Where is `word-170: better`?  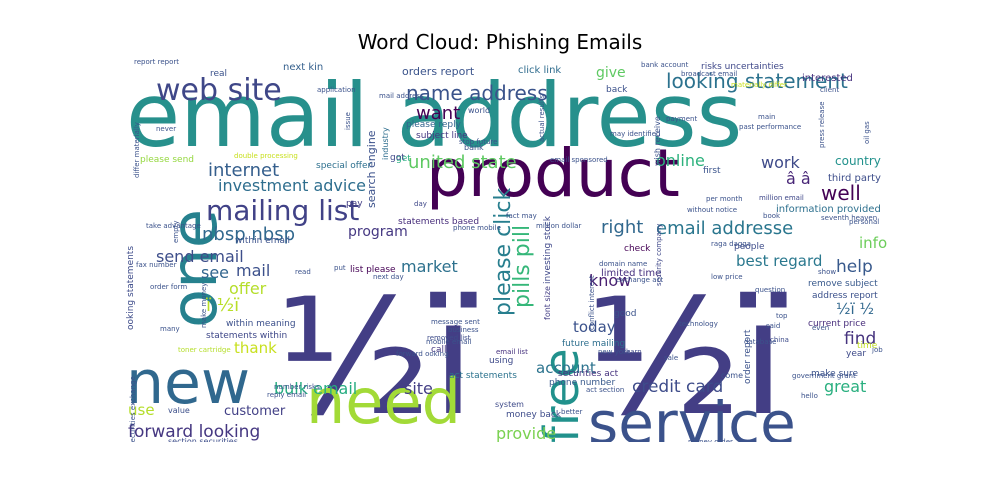 word-170: better is located at coordinates (572, 412).